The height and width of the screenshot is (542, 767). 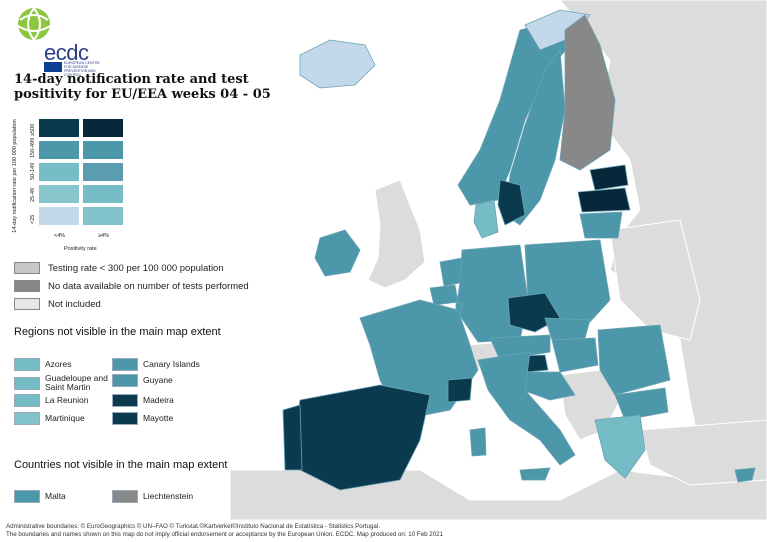 I want to click on matrix-y-tick: 150-499, so click(x=33, y=147).